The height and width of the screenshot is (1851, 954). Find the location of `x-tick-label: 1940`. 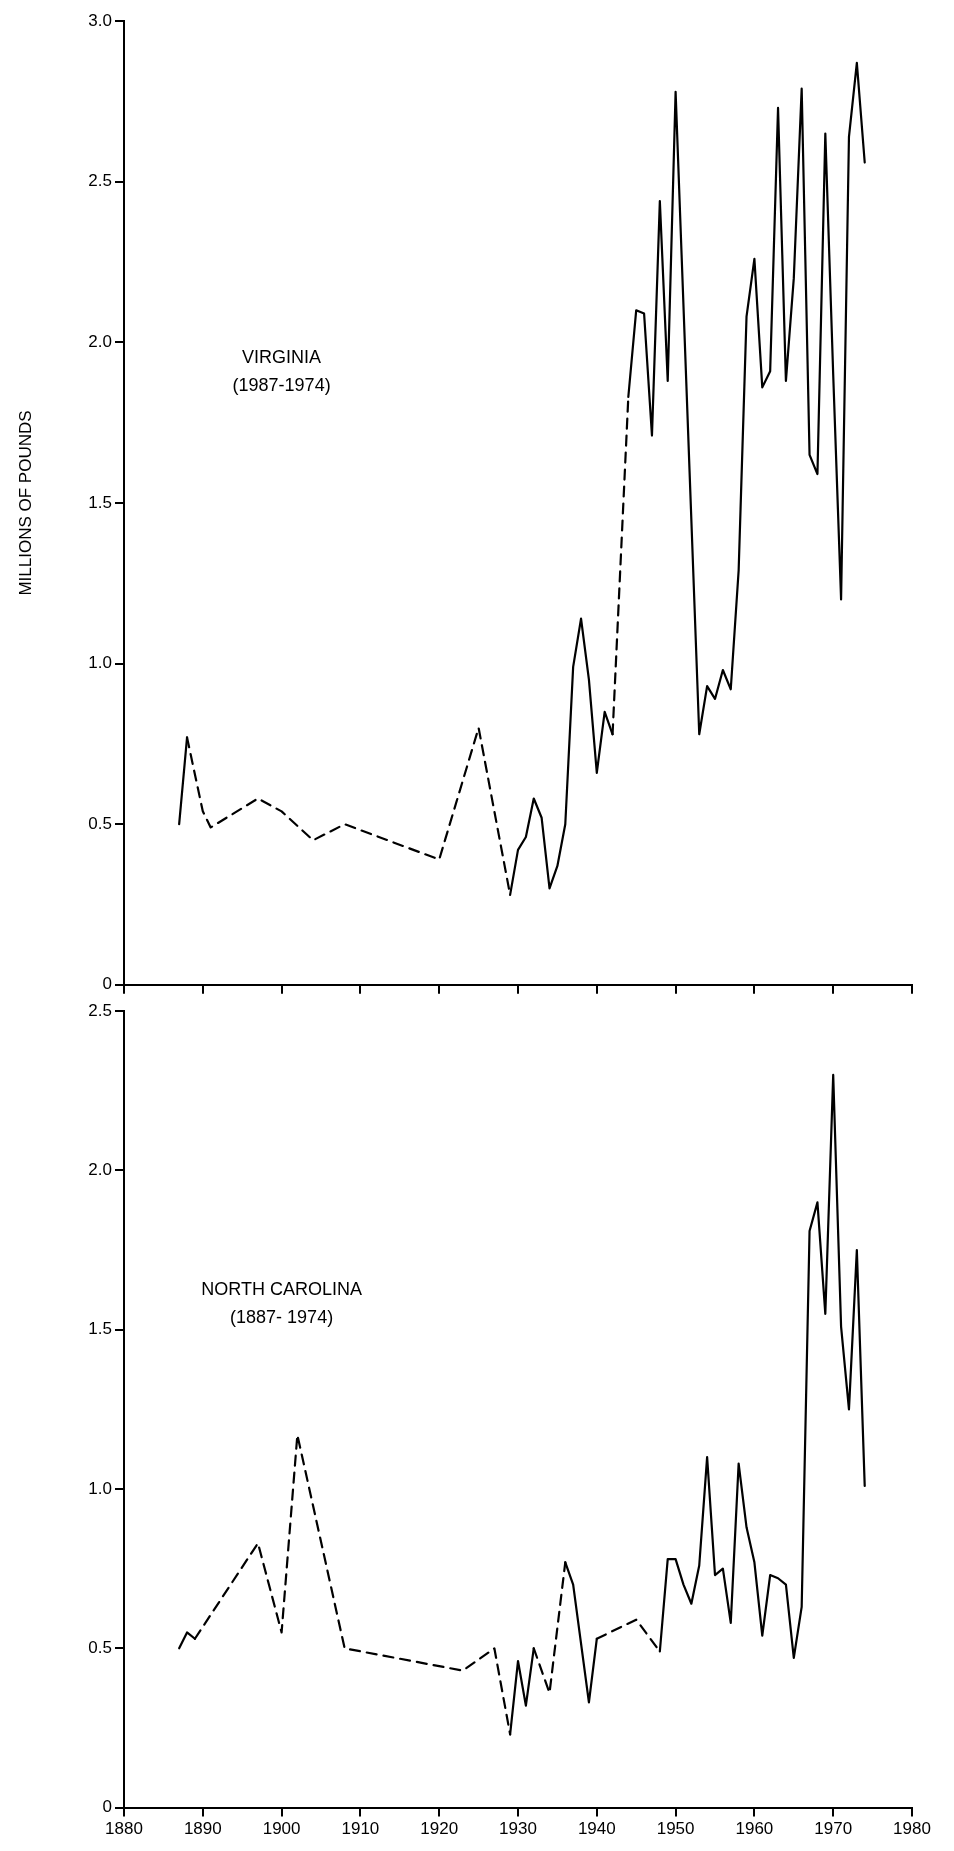

x-tick-label: 1940 is located at coordinates (596, 1829).